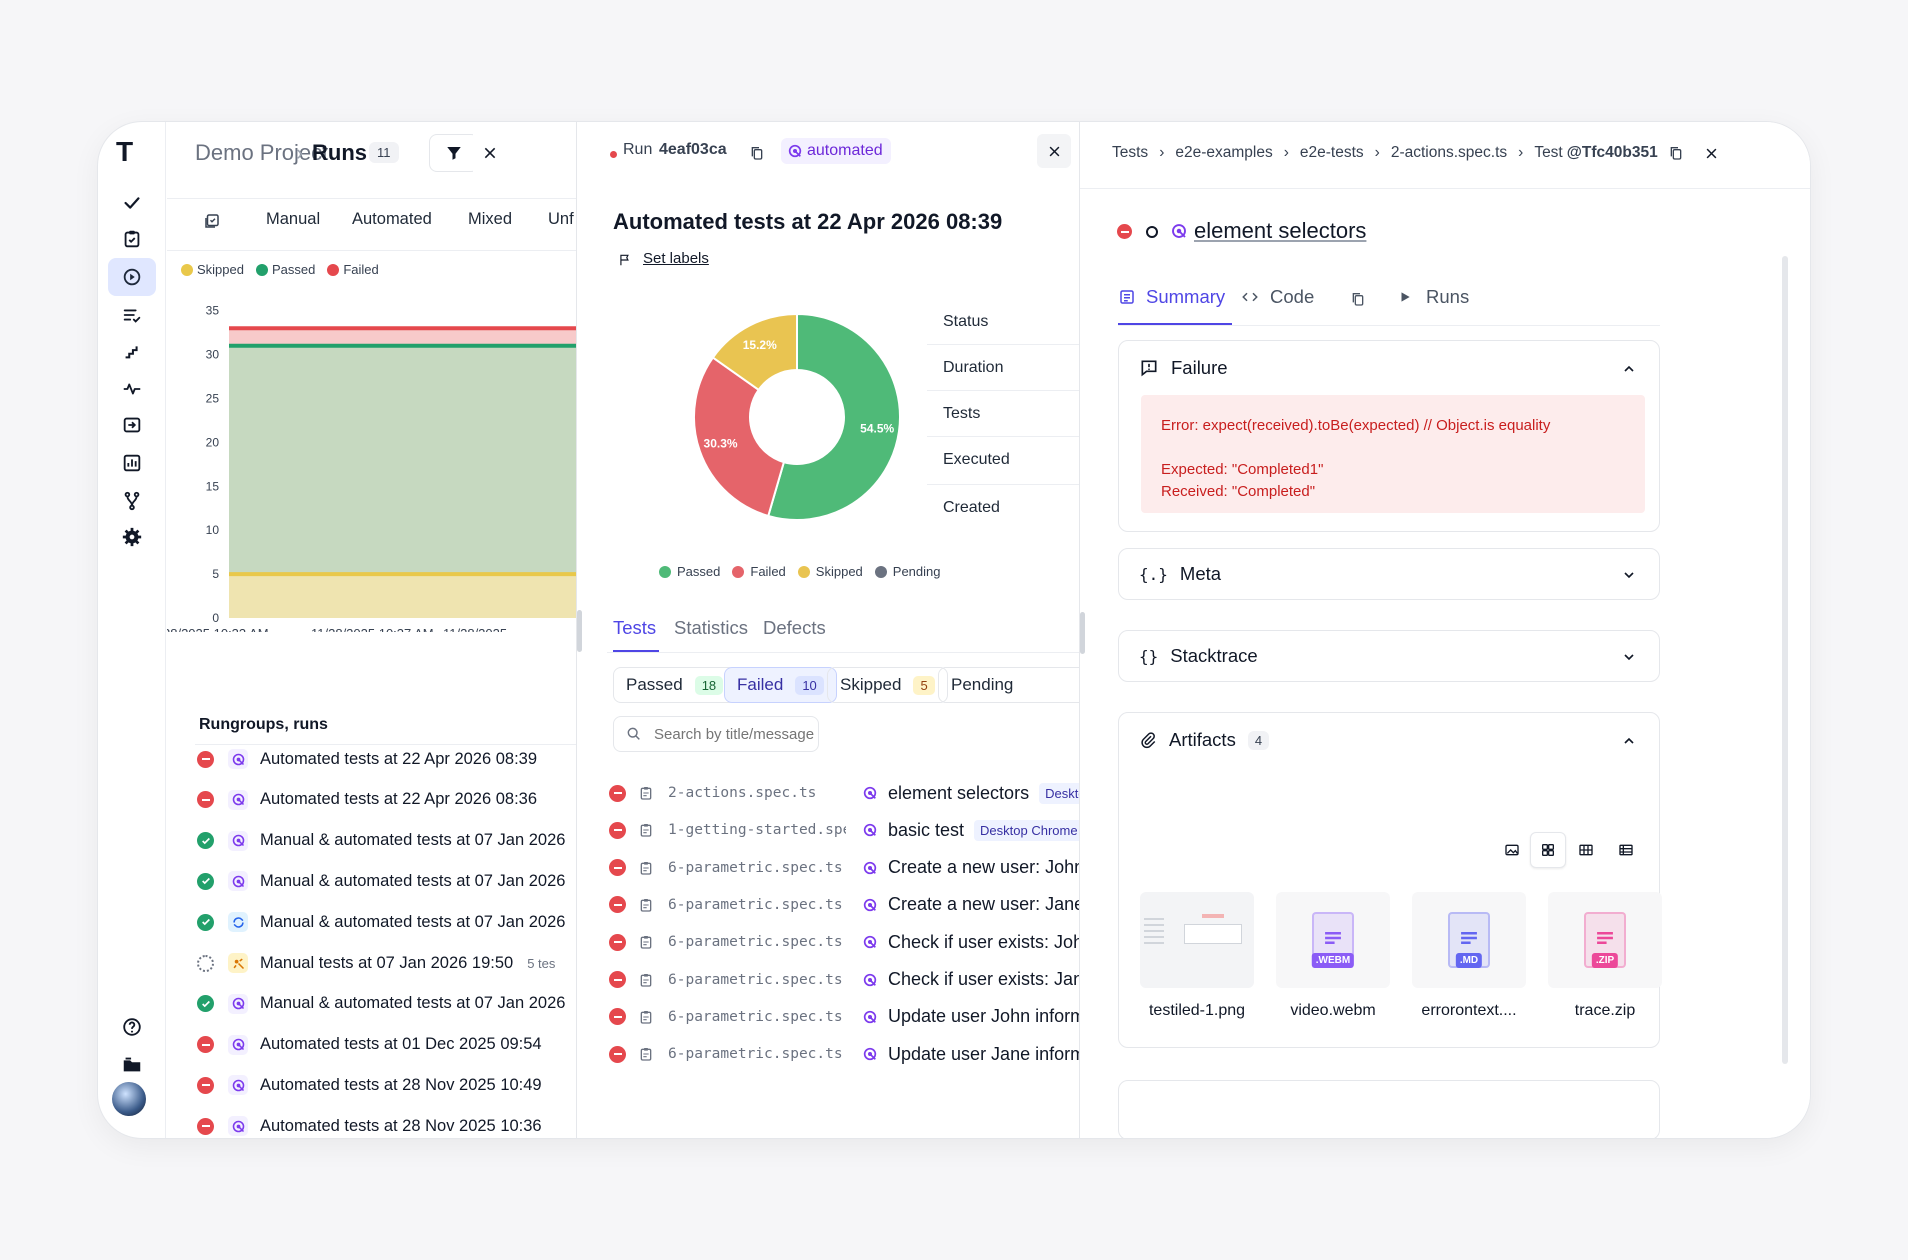 The height and width of the screenshot is (1260, 1908). I want to click on pulse-icon, so click(132, 389).